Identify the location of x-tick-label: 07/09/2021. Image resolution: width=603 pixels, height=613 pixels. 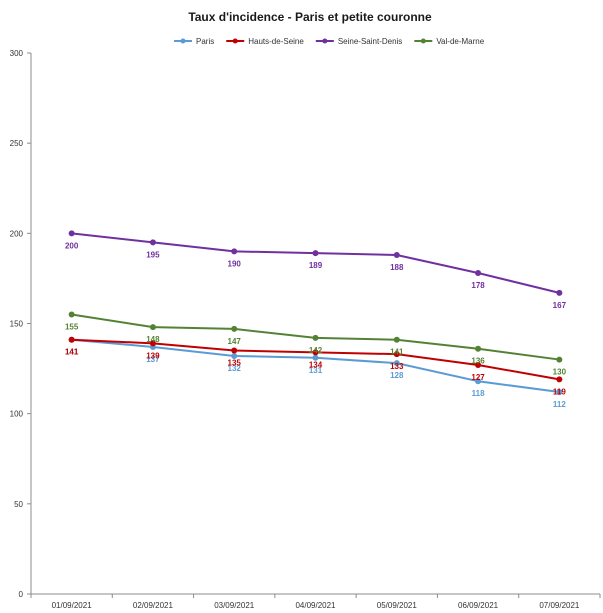
(559, 605).